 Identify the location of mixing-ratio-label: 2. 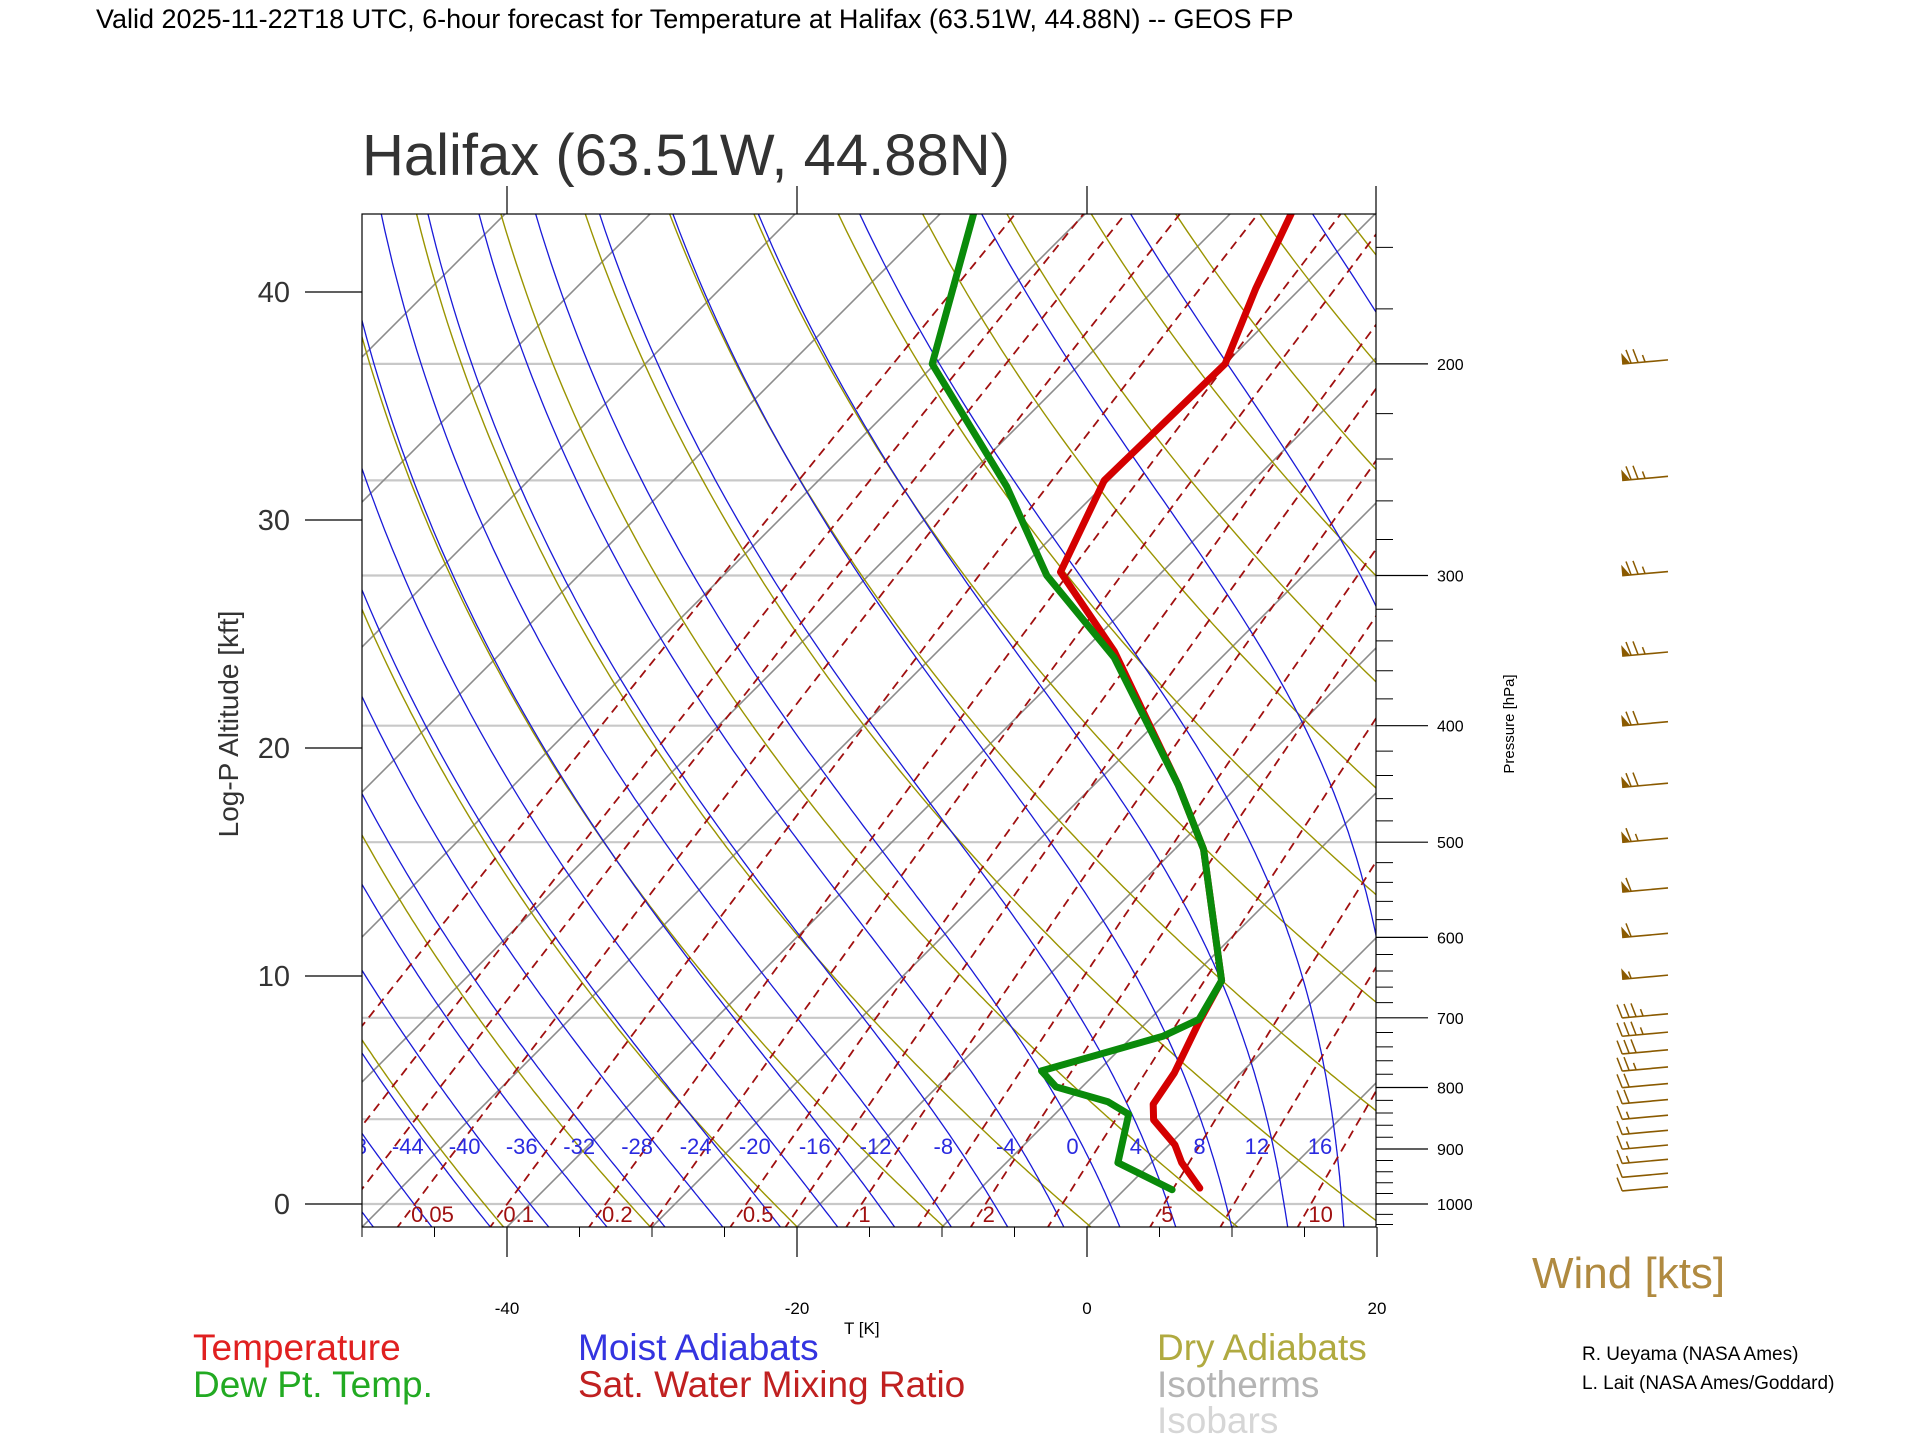
(989, 1214).